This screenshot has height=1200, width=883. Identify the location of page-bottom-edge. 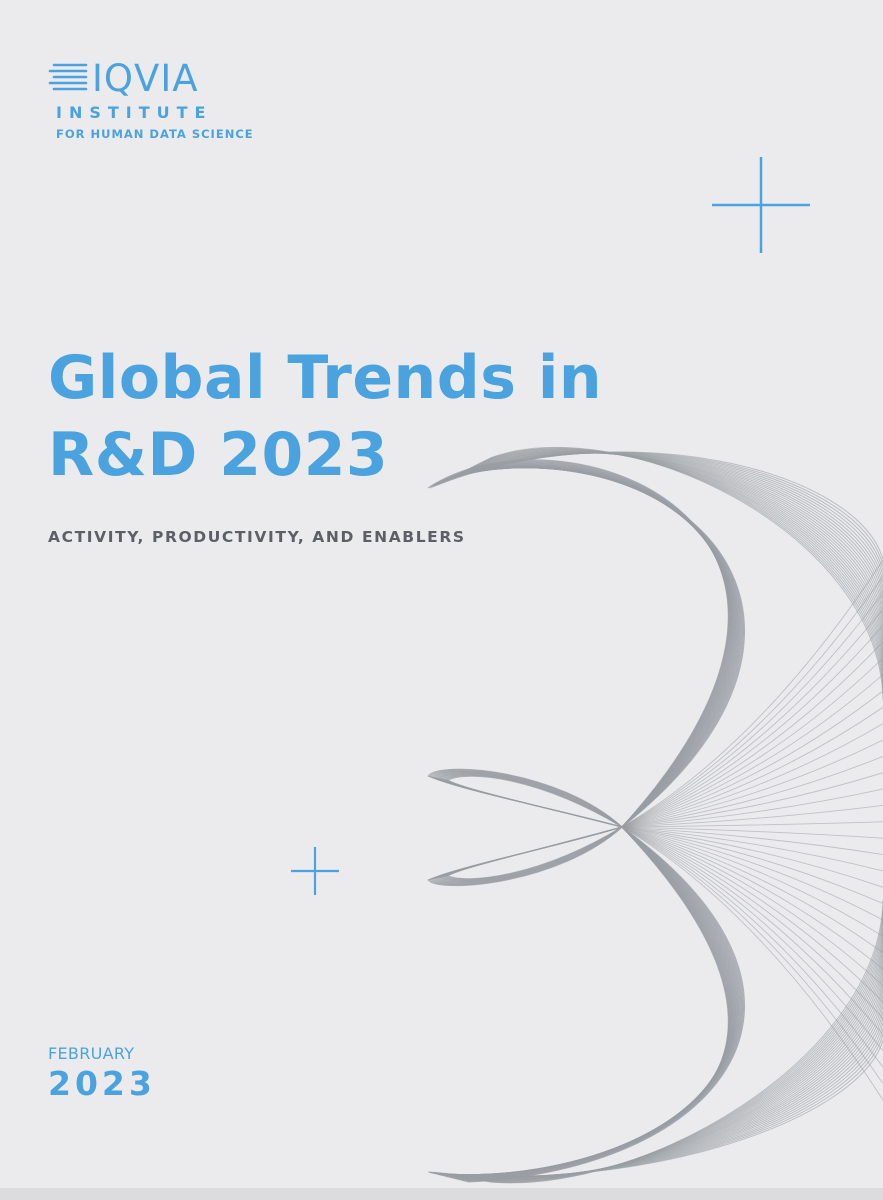
(441, 1194).